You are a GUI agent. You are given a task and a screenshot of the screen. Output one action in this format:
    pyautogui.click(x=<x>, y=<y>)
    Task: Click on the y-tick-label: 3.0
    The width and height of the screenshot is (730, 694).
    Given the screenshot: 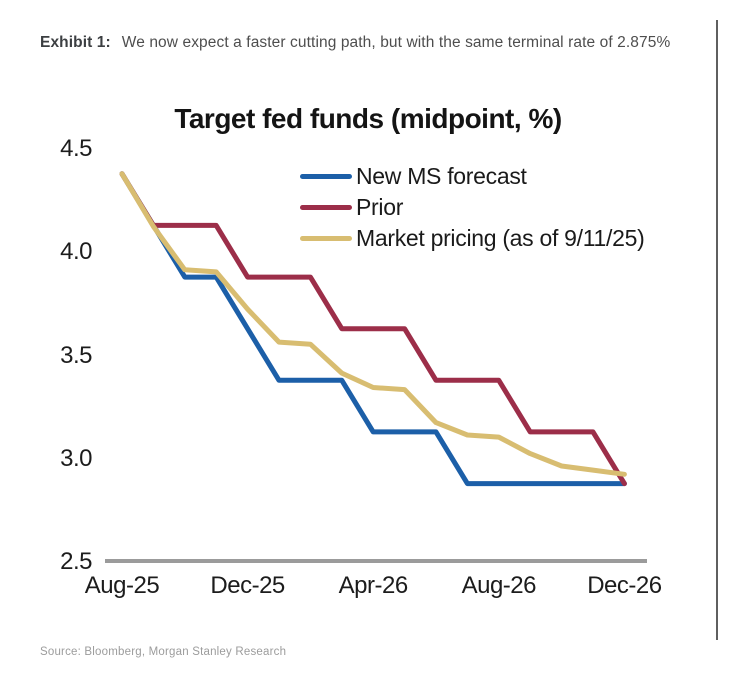 What is the action you would take?
    pyautogui.click(x=76, y=458)
    